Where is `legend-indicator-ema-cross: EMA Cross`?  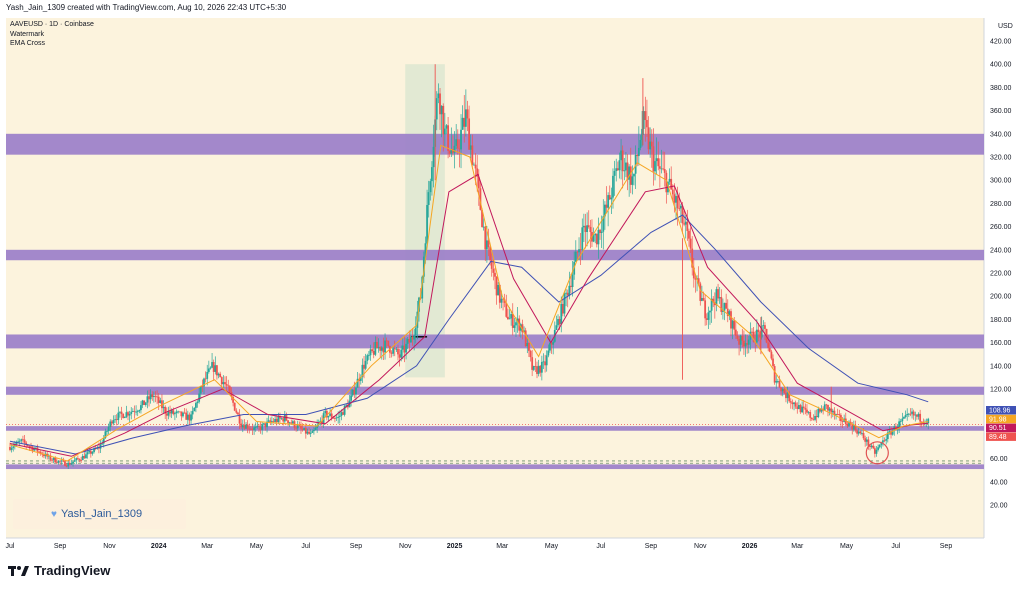 legend-indicator-ema-cross: EMA Cross is located at coordinates (28, 43).